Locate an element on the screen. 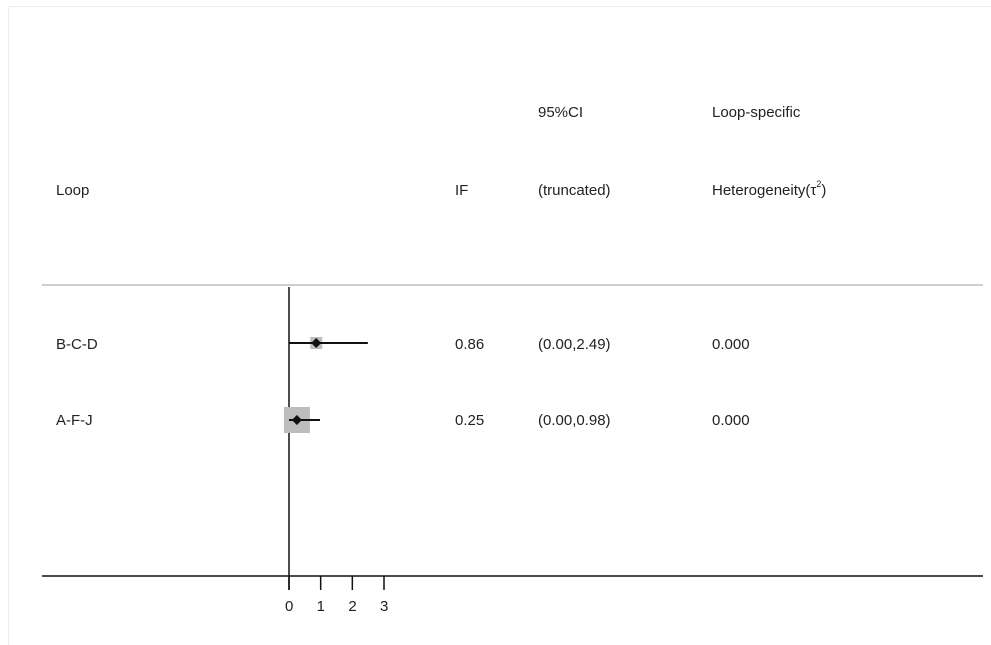  header-if: IF is located at coordinates (462, 190).